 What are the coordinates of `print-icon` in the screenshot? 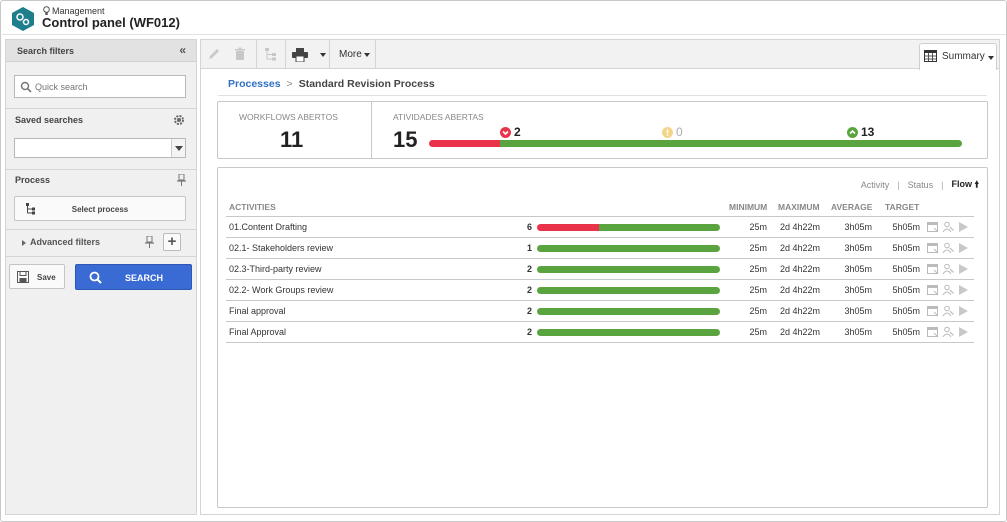 It's located at (300, 55).